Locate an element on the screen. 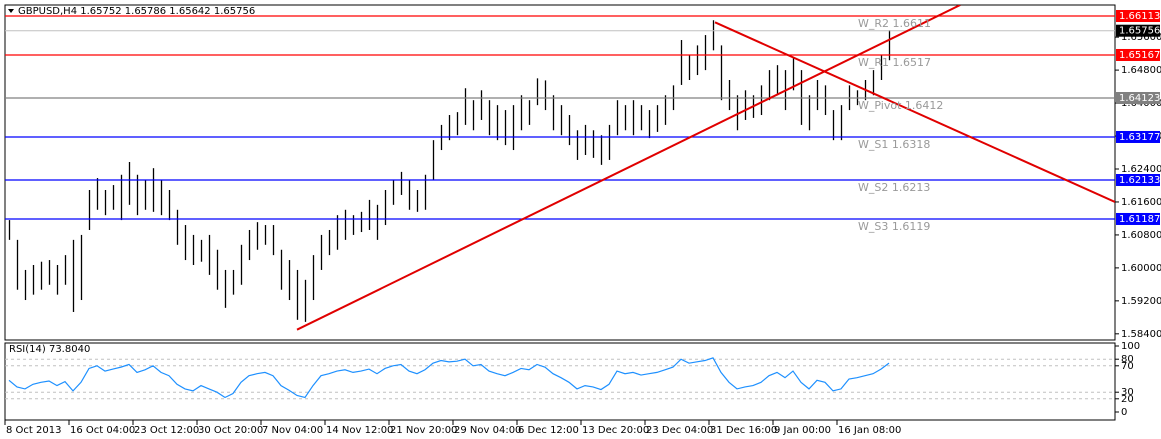 This screenshot has width=1161, height=439. rsi-title: RSI(14) 73.8040 is located at coordinates (49, 349).